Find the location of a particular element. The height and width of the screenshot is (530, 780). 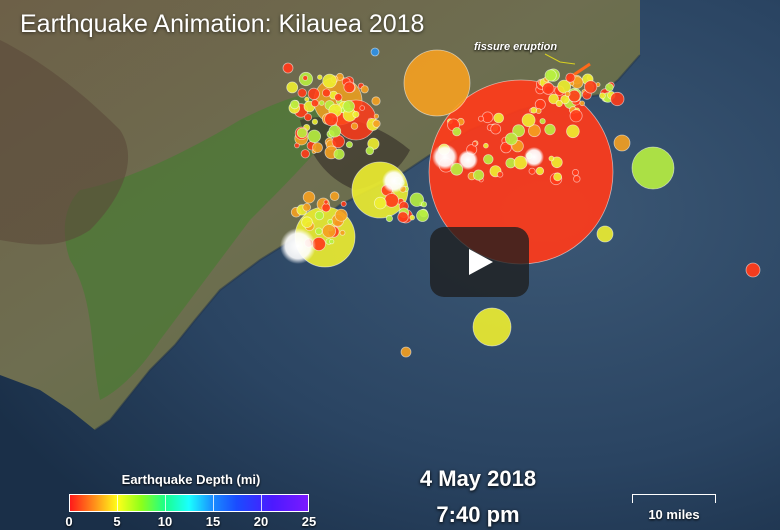

depth-legend: Earthquake Depth (mi) 0 5 10 15 20 25 is located at coordinates (191, 501).